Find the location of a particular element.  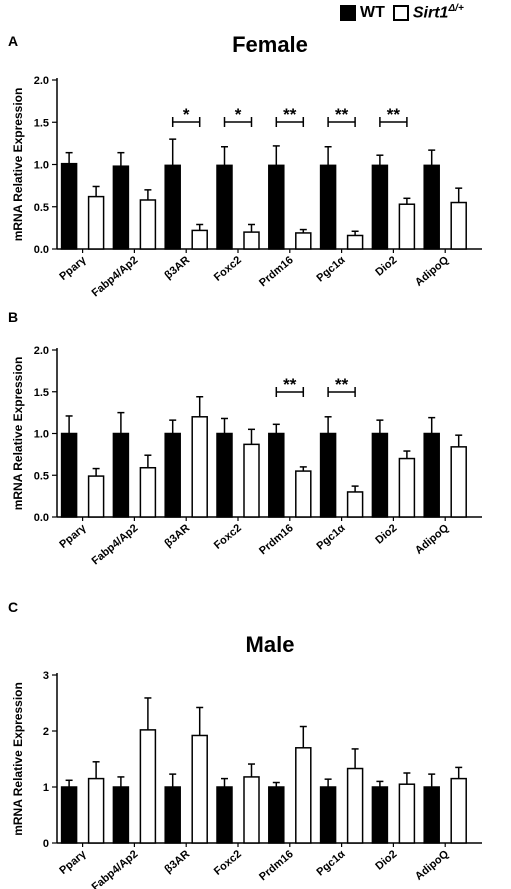

significance-label: * is located at coordinates (186, 114).